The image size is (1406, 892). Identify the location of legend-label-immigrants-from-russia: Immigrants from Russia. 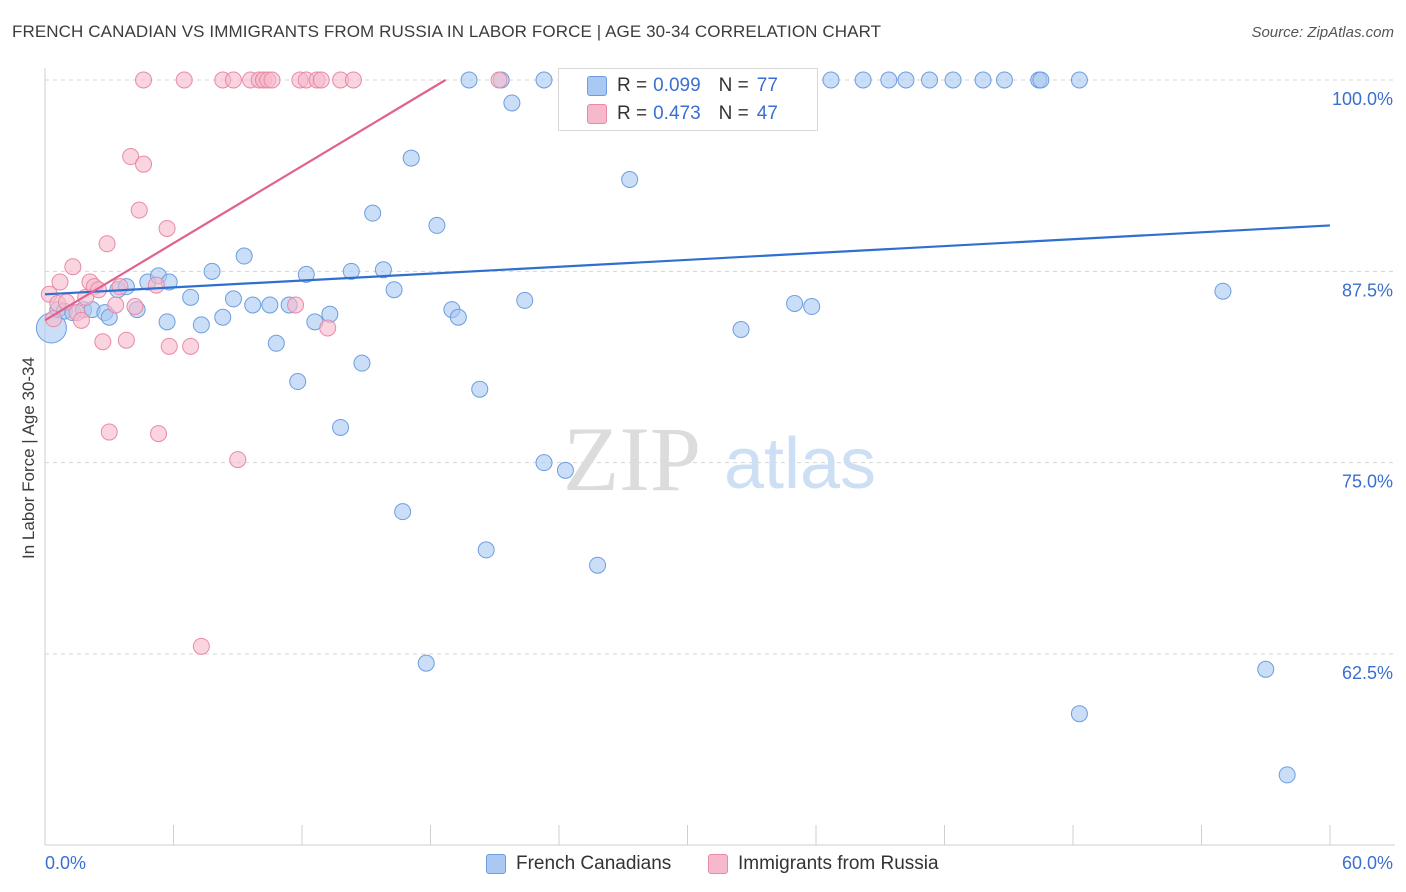
(838, 863).